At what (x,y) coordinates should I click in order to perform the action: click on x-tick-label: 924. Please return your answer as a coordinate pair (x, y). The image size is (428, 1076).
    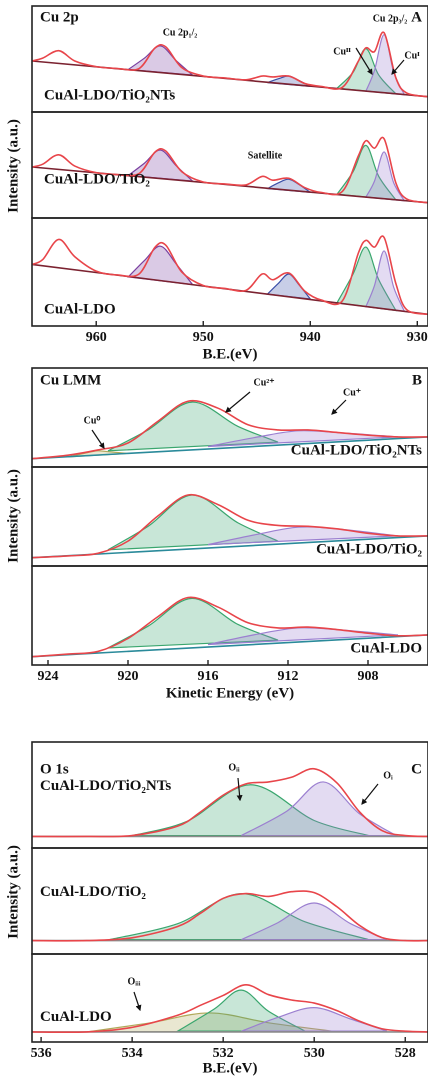
    Looking at the image, I should click on (48, 676).